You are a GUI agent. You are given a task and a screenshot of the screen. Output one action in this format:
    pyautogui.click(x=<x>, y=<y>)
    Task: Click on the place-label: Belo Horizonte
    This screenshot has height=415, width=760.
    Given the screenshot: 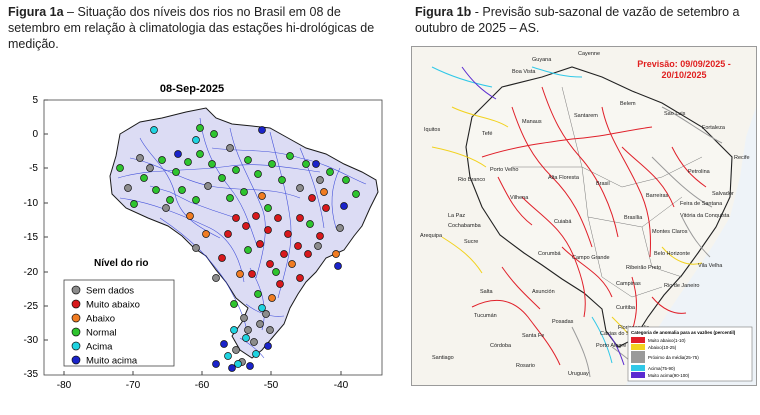 What is the action you would take?
    pyautogui.click(x=672, y=254)
    